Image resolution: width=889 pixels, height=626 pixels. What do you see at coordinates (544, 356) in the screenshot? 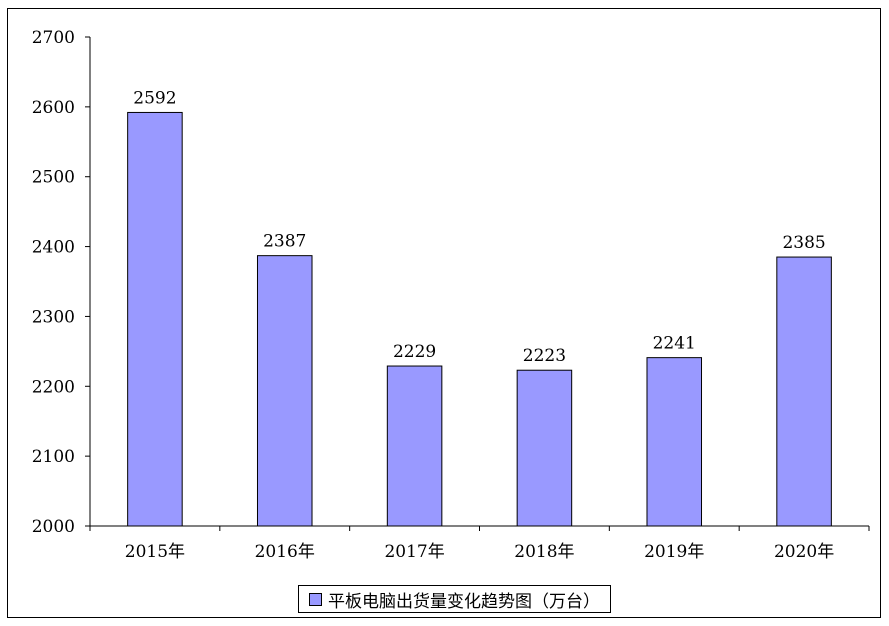
I see `data-label: 2223` at bounding box center [544, 356].